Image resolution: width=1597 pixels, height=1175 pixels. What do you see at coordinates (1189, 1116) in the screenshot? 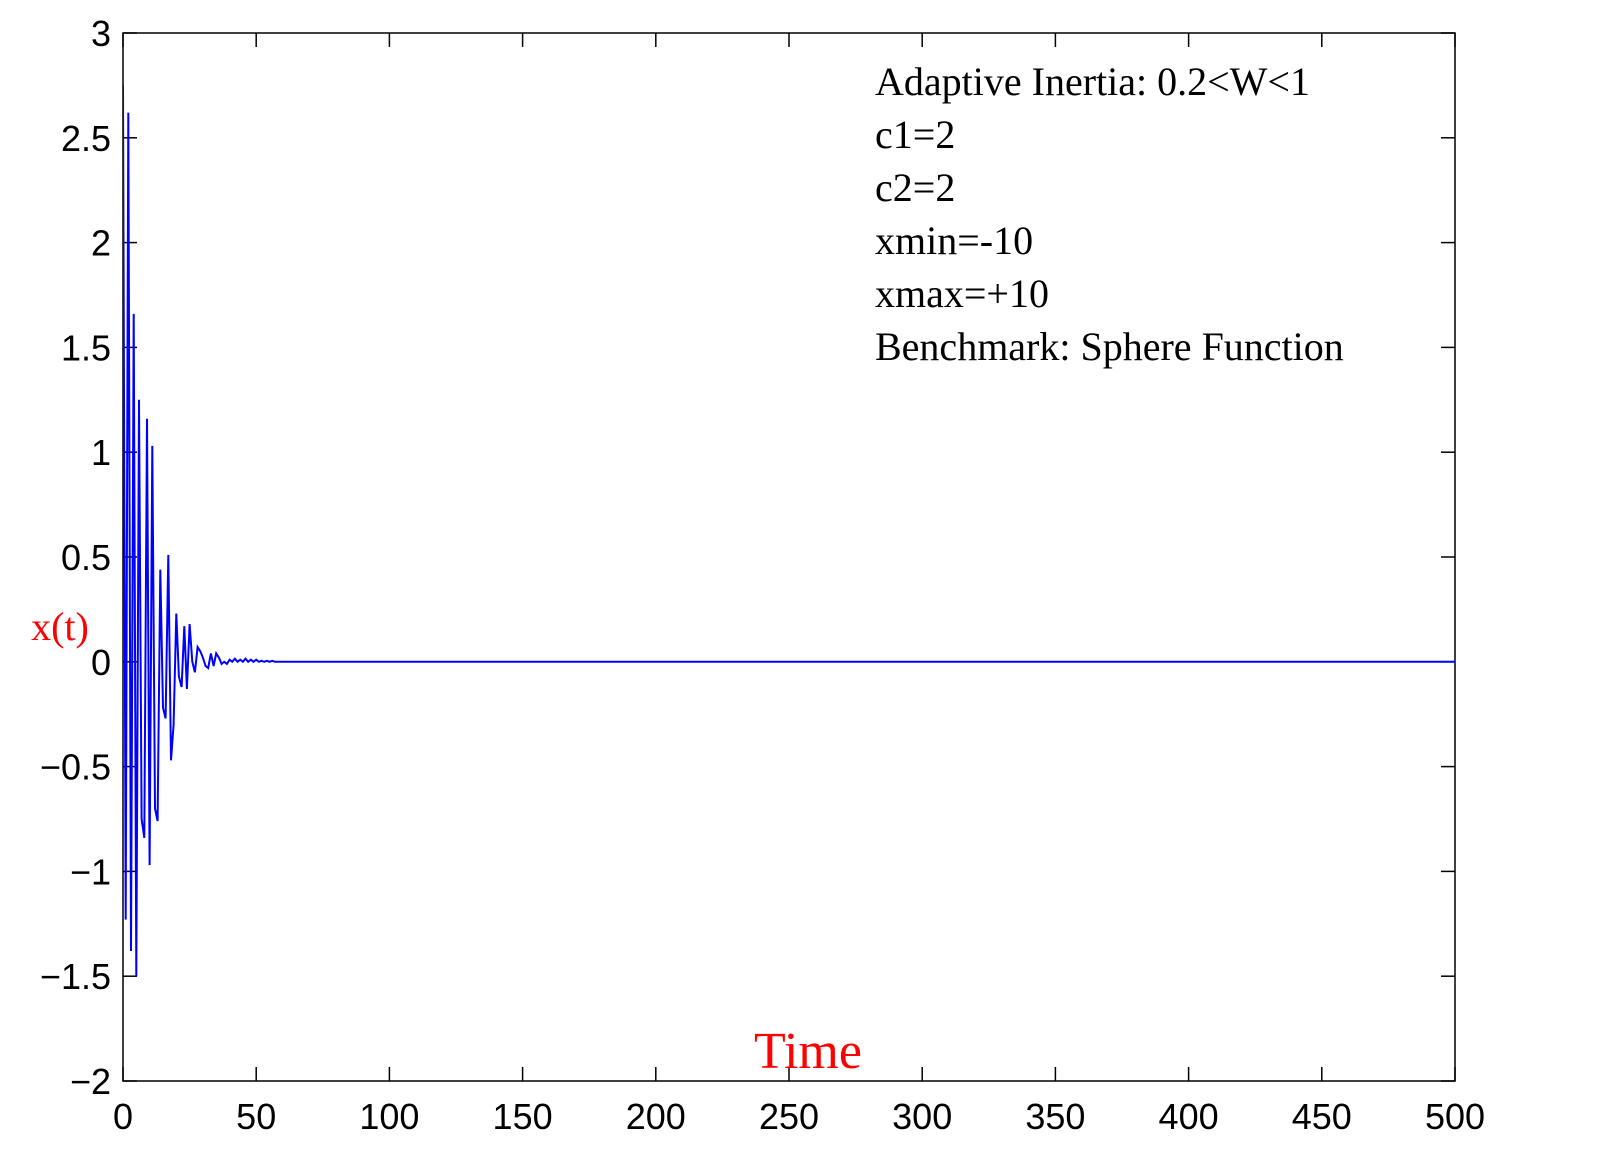
I see `x-tick-label: 400` at bounding box center [1189, 1116].